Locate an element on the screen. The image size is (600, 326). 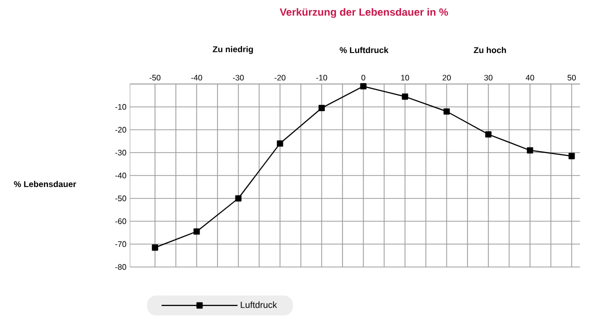
x-axis-title: % Luftdruck is located at coordinates (364, 50).